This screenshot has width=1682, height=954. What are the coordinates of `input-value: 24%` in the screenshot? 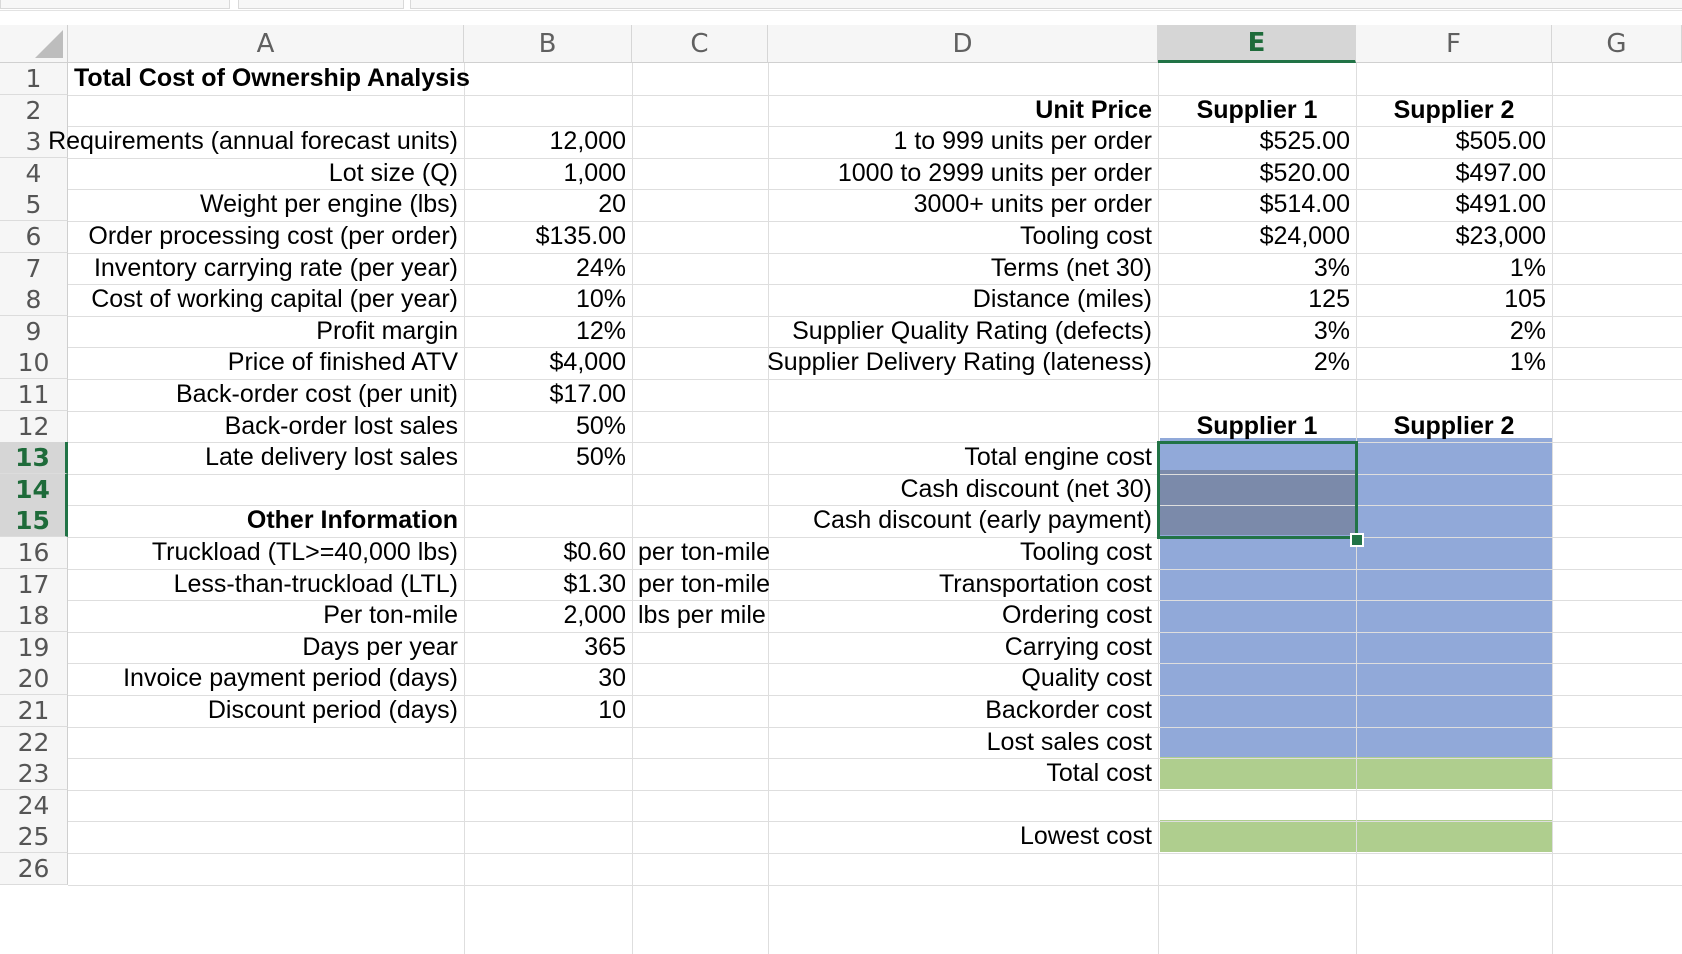 It's located at (600, 267).